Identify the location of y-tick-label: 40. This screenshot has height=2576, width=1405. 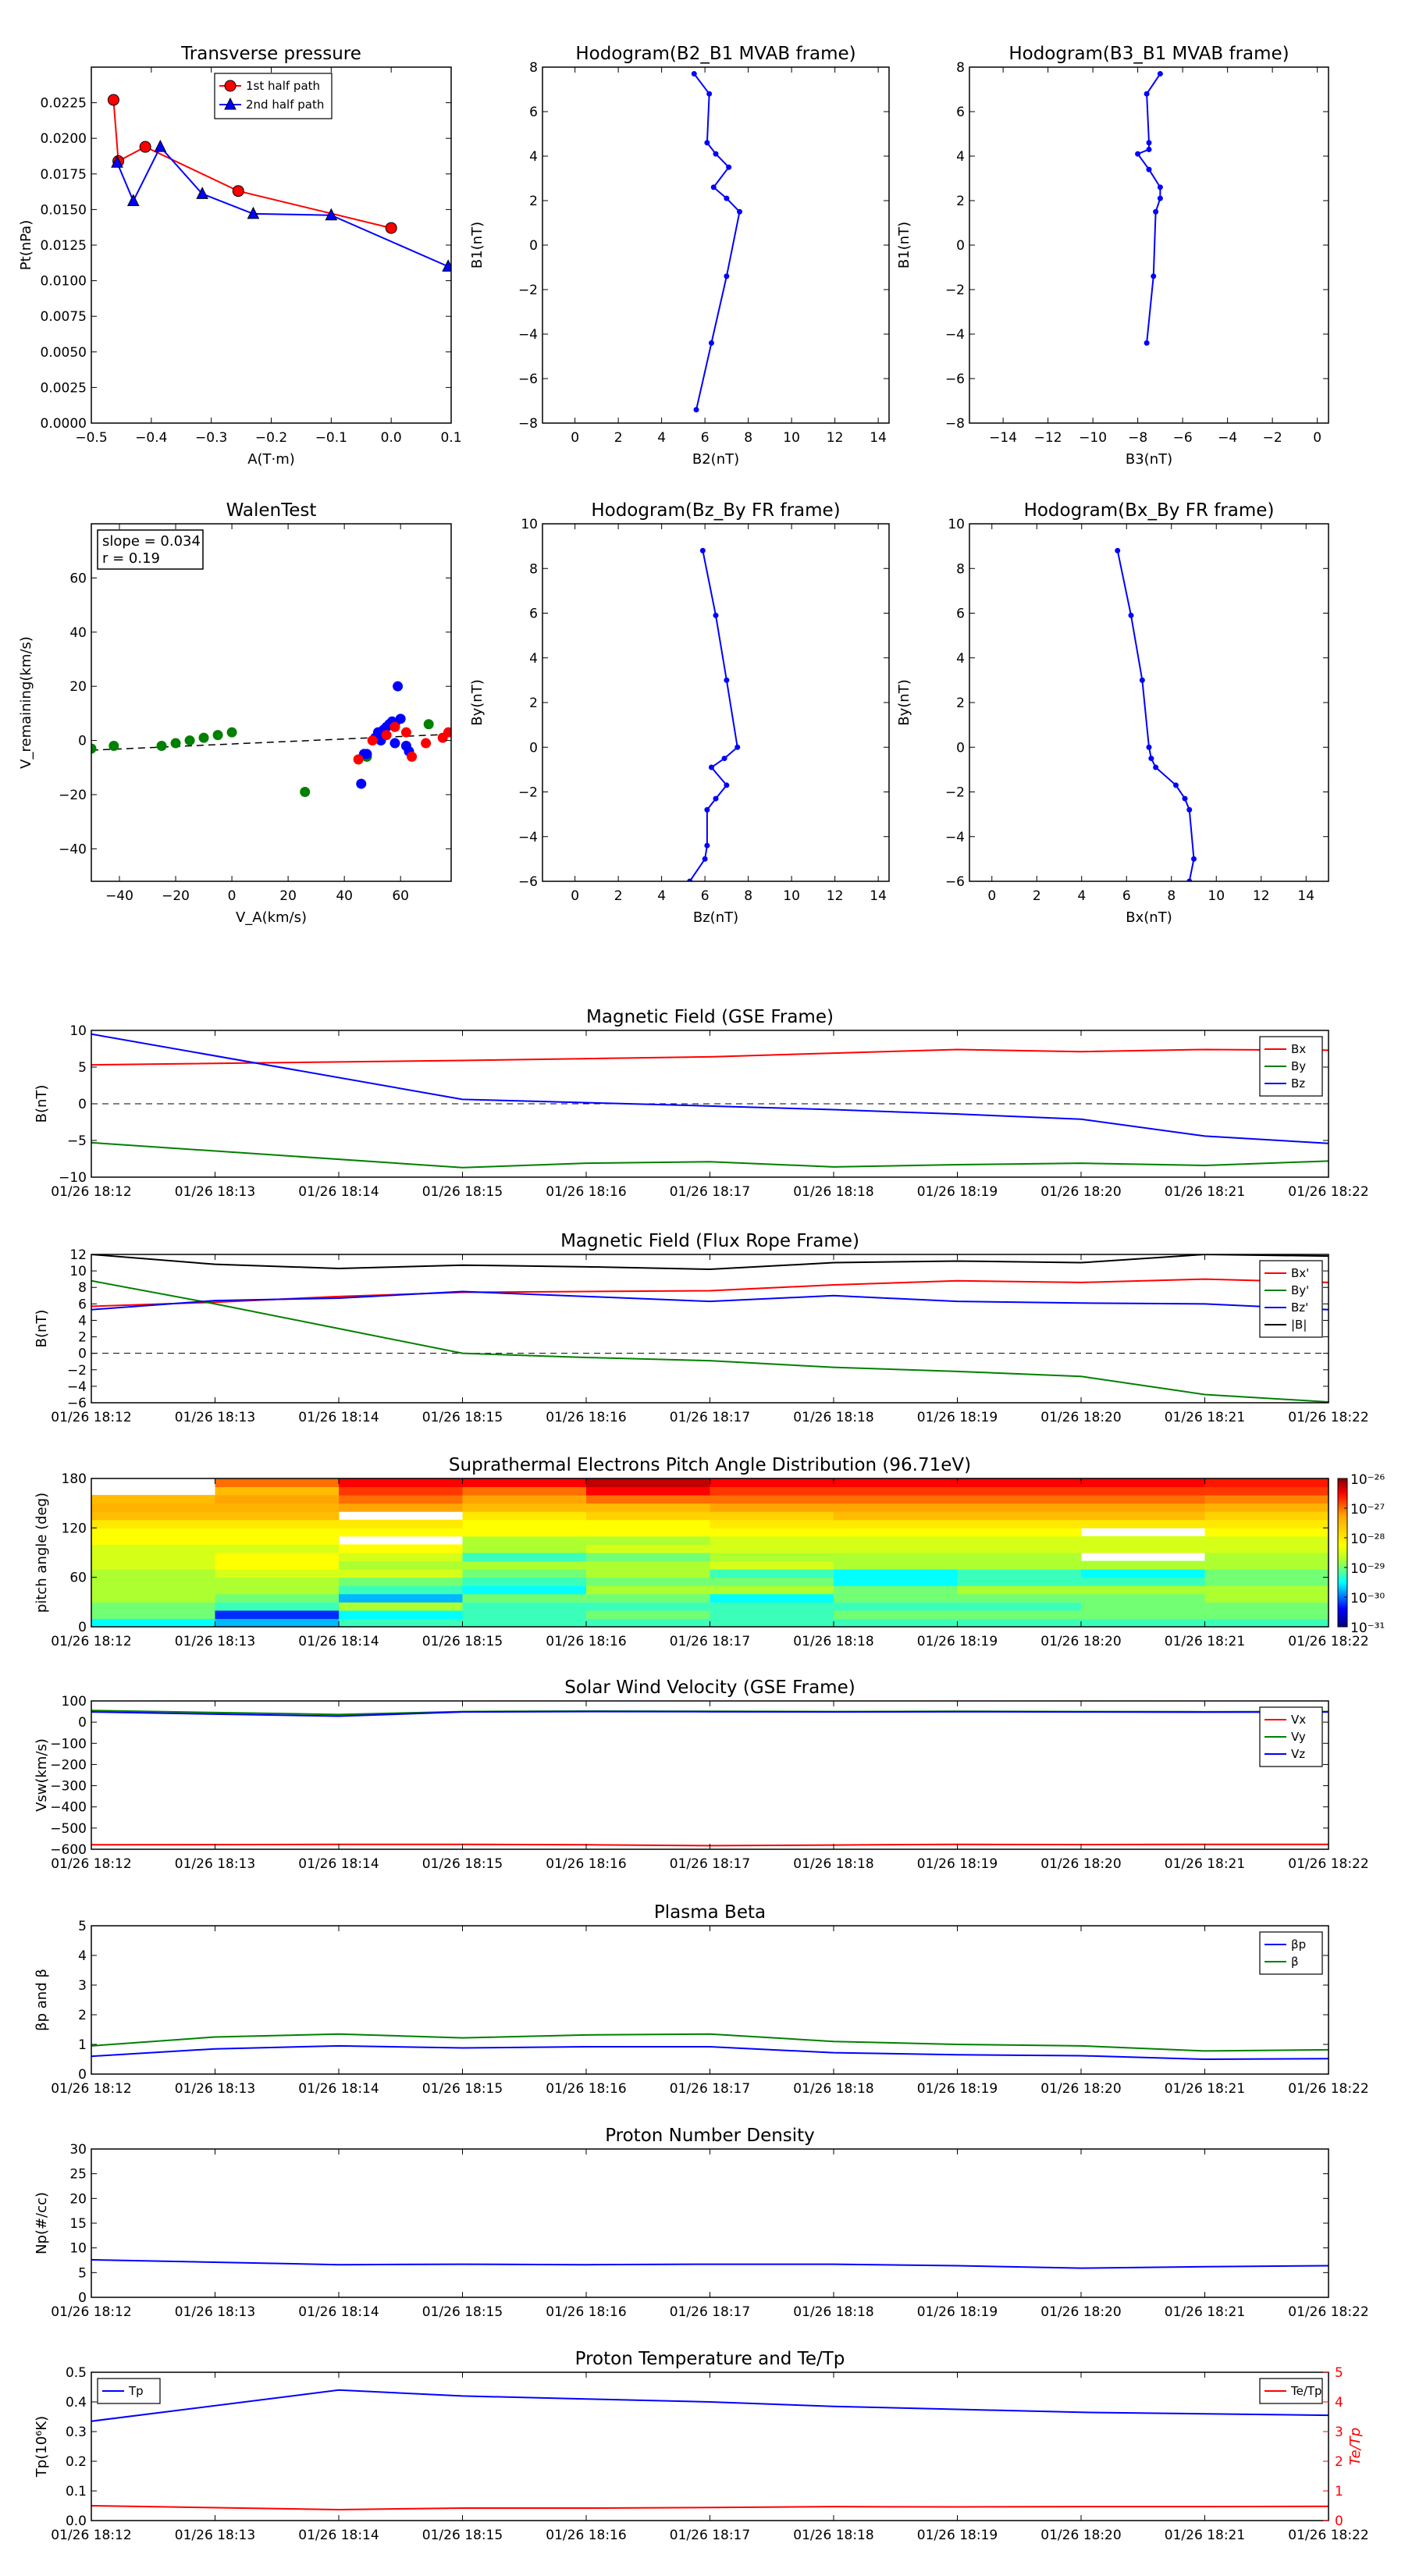
(78, 633).